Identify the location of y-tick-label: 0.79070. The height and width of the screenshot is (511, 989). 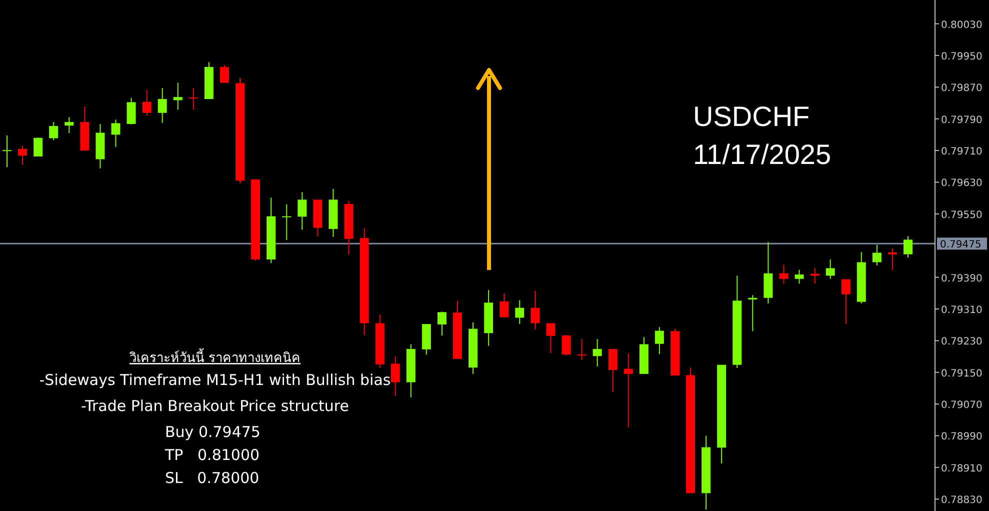
(961, 406).